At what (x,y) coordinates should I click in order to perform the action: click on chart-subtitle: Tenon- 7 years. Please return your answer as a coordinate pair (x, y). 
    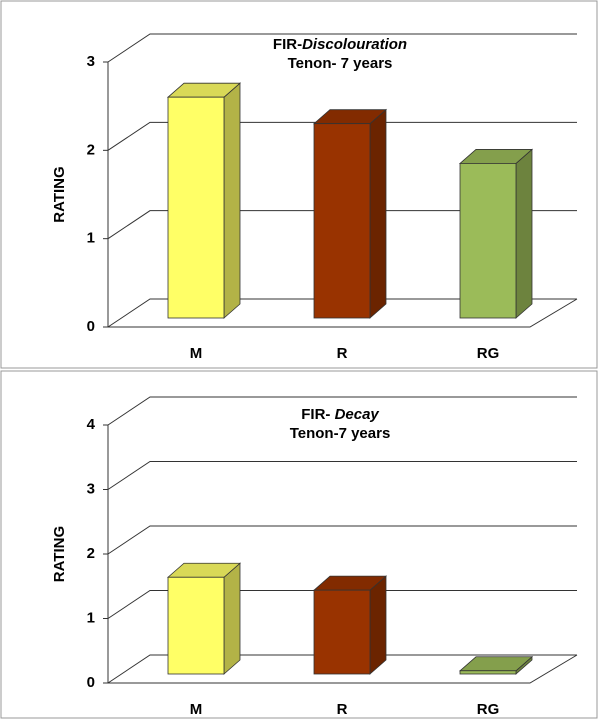
    Looking at the image, I should click on (340, 63).